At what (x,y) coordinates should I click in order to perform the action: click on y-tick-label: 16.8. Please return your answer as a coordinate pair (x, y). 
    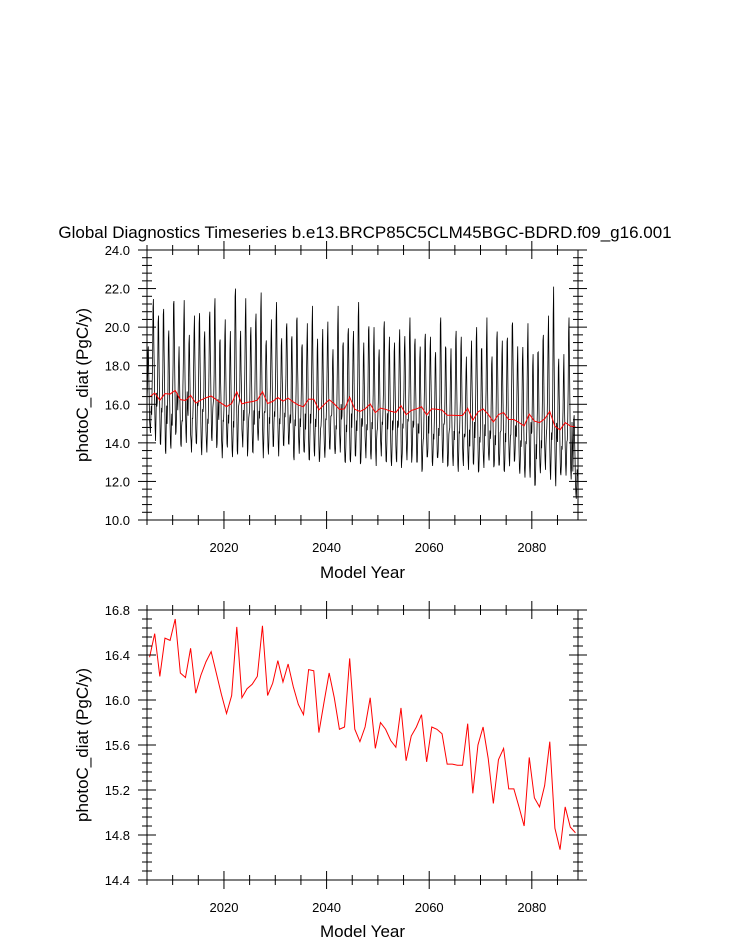
    Looking at the image, I should click on (117, 610).